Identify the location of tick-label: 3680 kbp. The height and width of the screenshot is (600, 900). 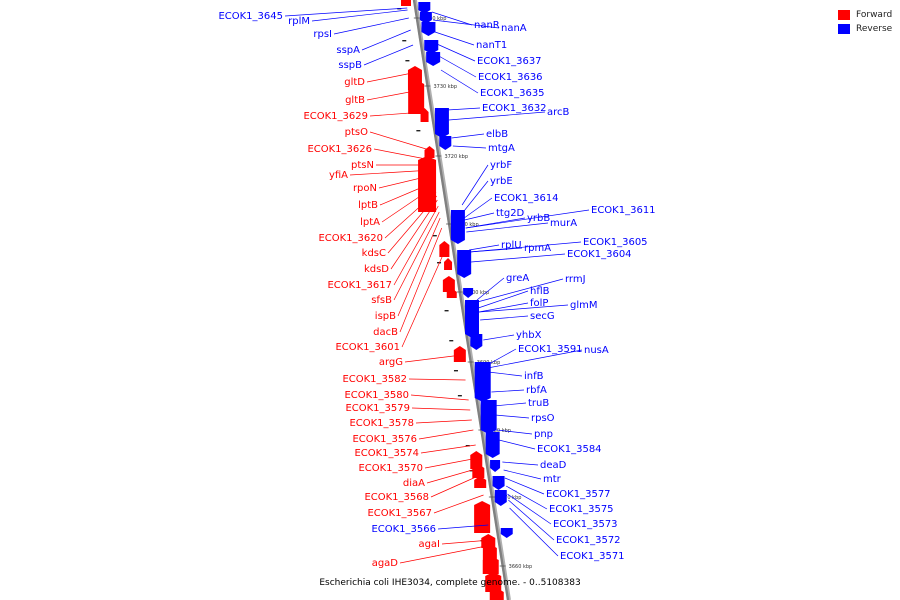
(499, 431).